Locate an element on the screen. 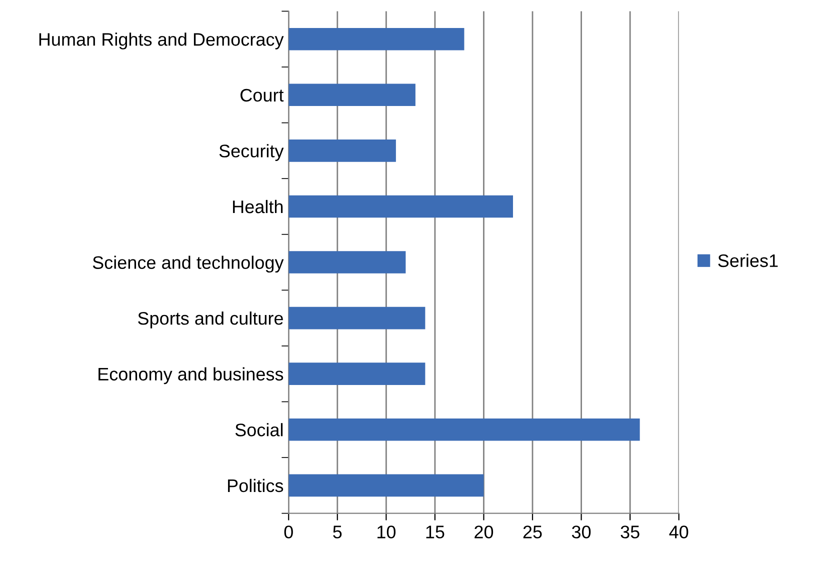 This screenshot has width=813, height=561. x-tick-label: 30 is located at coordinates (581, 532).